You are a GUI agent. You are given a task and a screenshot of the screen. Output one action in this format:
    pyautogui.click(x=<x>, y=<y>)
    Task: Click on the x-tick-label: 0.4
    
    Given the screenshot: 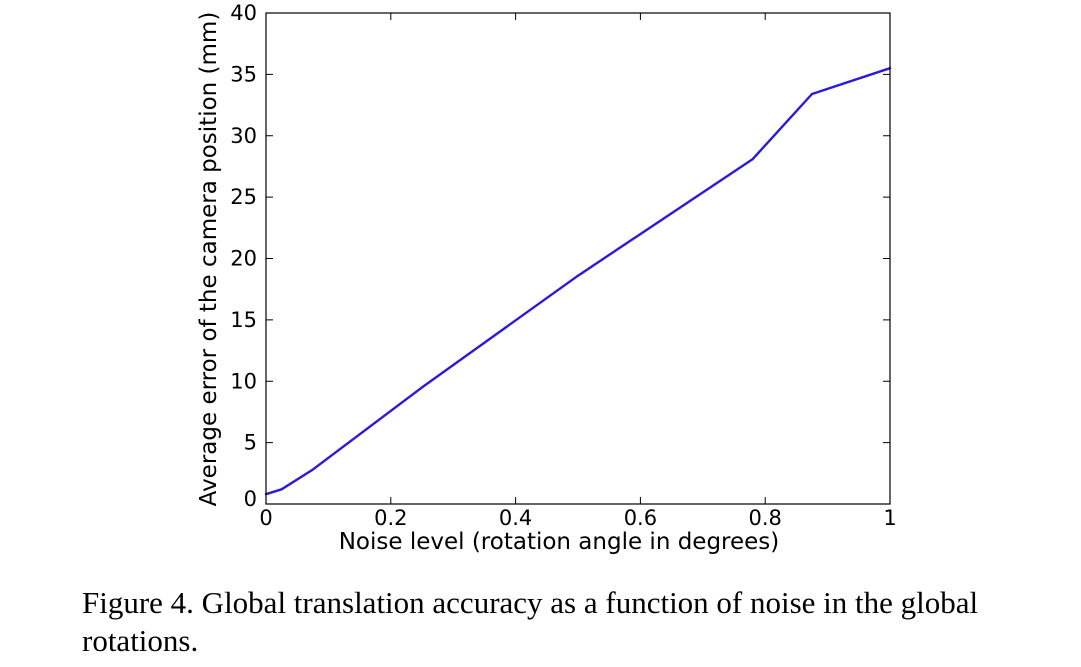 What is the action you would take?
    pyautogui.click(x=515, y=518)
    